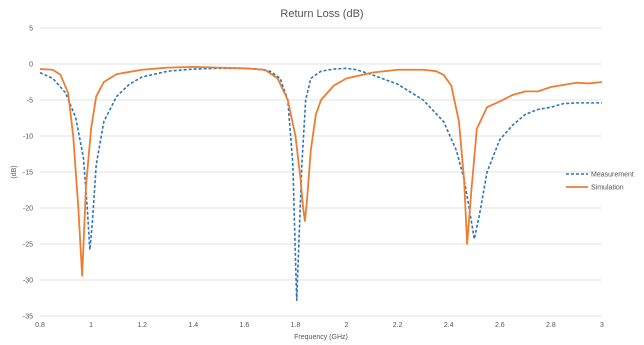 The image size is (644, 345). I want to click on legend: Measurement Simulation, so click(600, 182).